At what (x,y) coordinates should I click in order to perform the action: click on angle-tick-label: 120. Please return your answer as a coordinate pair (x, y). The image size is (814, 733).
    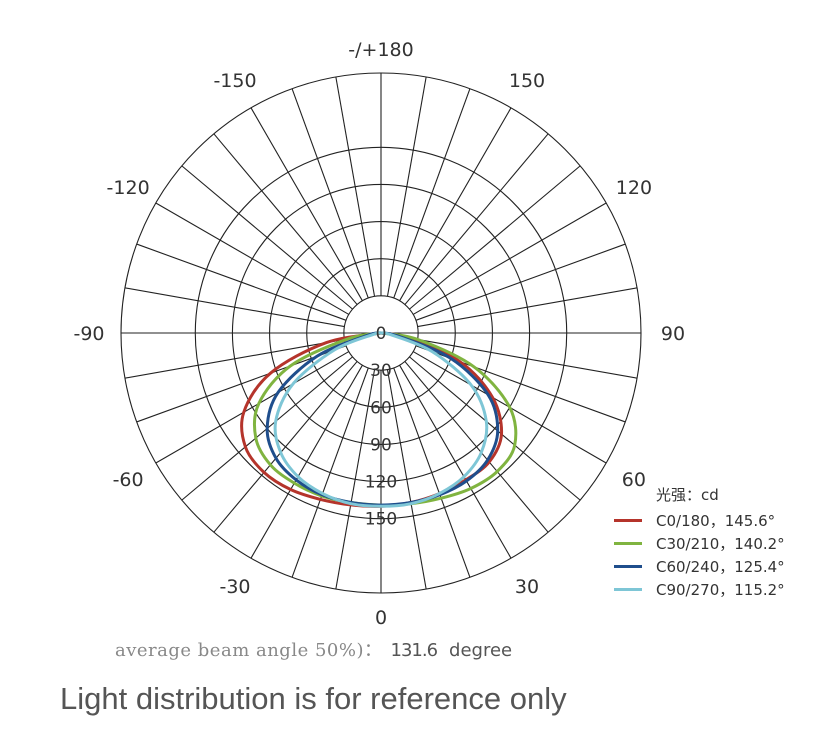
    Looking at the image, I should click on (634, 188).